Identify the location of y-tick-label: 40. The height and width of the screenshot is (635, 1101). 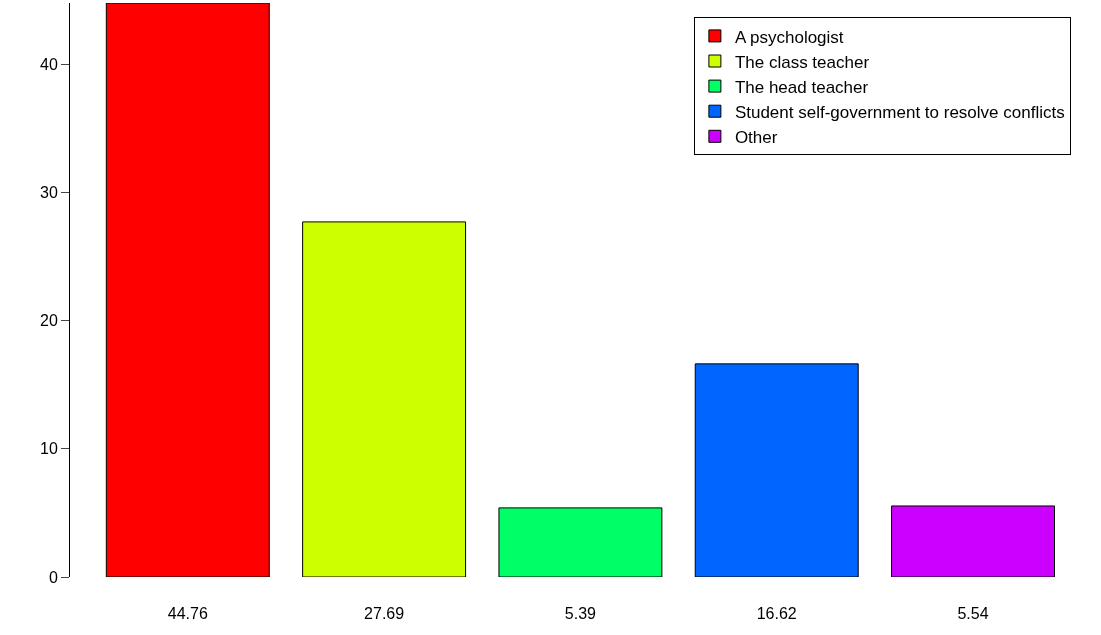
(49, 64).